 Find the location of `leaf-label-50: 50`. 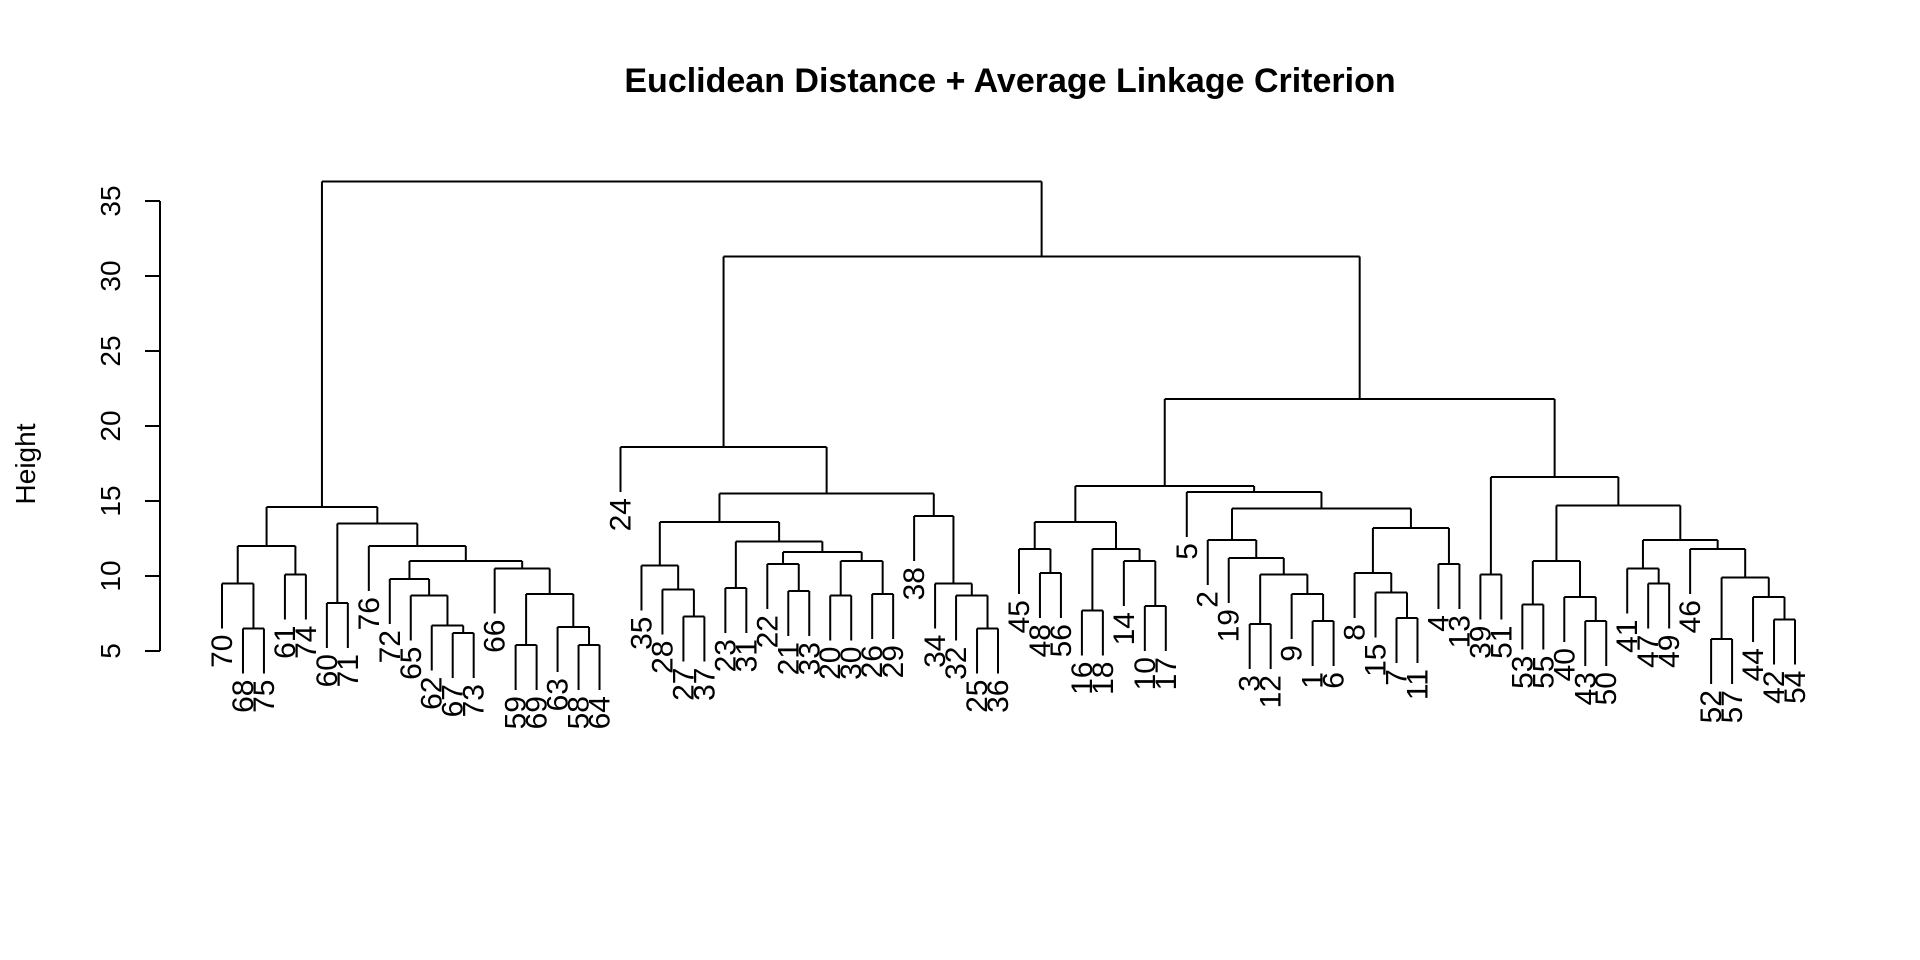

leaf-label-50: 50 is located at coordinates (1606, 688).